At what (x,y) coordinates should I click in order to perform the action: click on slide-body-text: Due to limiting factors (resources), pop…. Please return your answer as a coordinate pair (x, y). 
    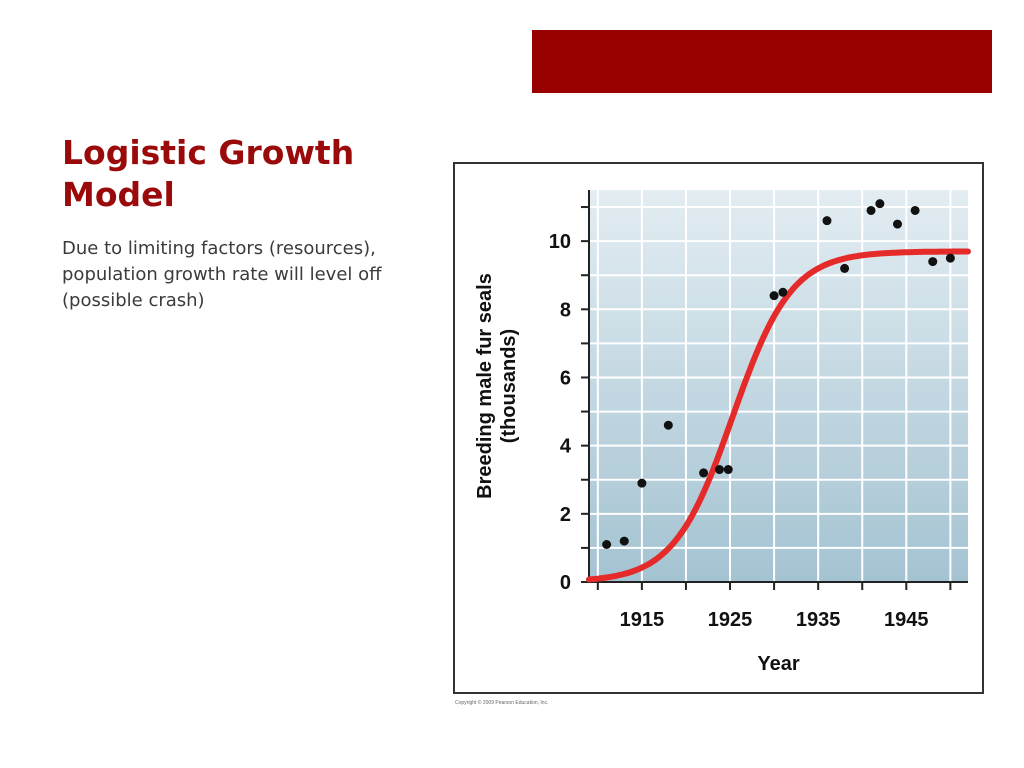
    Looking at the image, I should click on (222, 274).